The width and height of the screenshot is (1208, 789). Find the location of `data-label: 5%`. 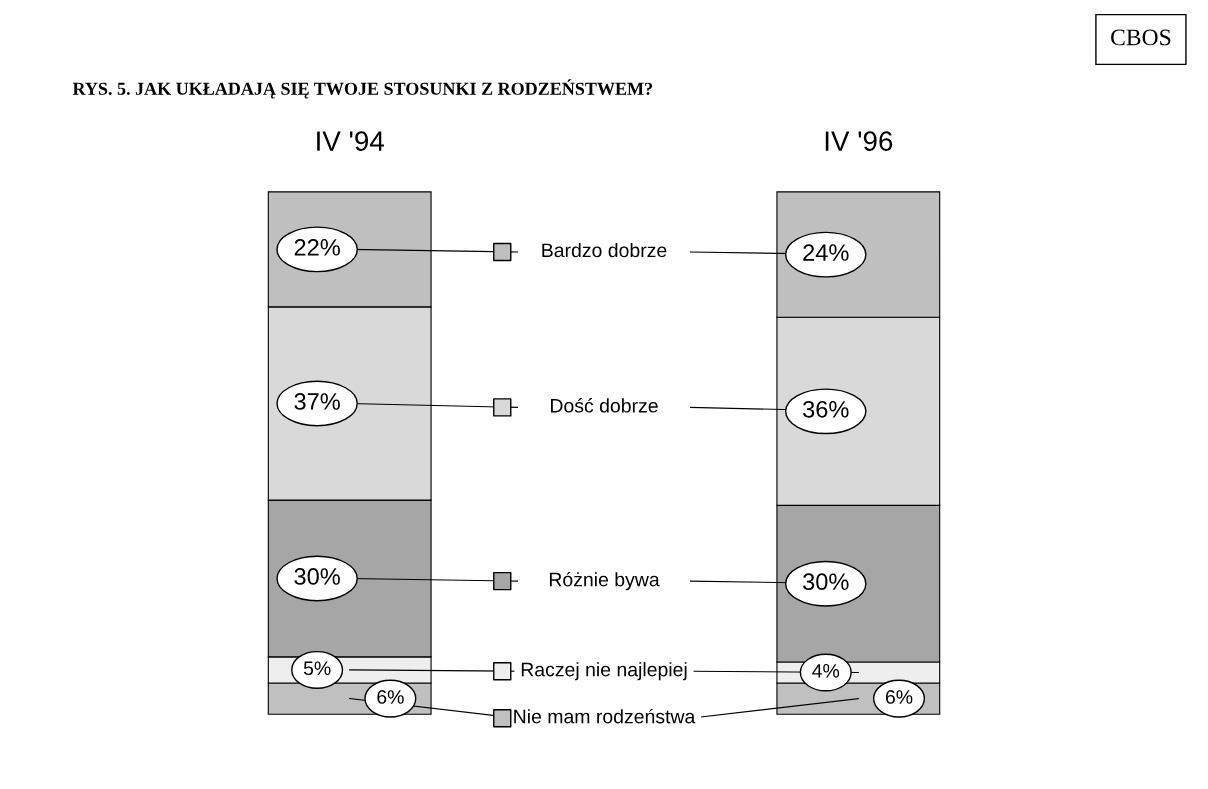

data-label: 5% is located at coordinates (317, 668).